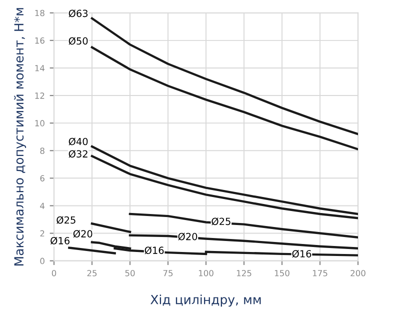 The image size is (400, 322). Describe the element at coordinates (358, 273) in the screenshot. I see `x-tick-label: 200` at that location.